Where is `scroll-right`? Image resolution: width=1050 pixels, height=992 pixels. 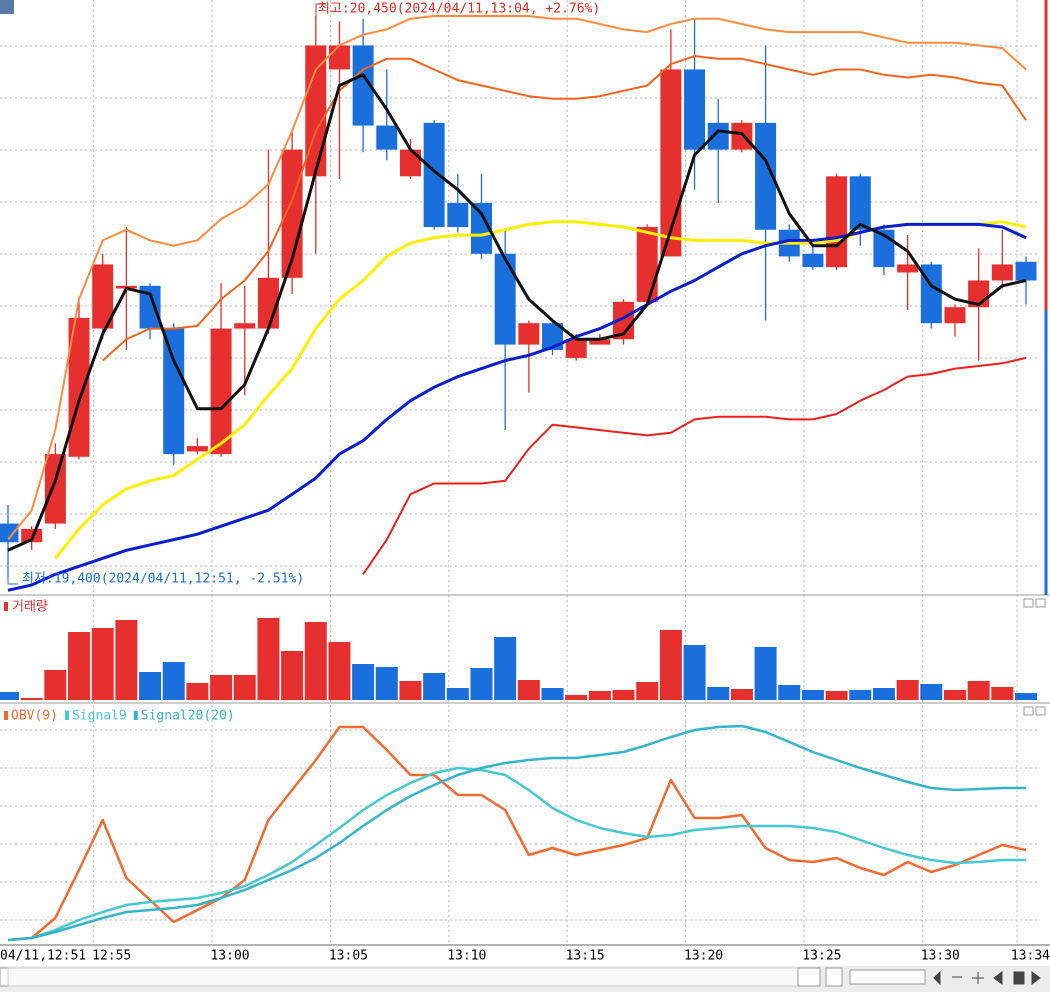 scroll-right is located at coordinates (834, 977).